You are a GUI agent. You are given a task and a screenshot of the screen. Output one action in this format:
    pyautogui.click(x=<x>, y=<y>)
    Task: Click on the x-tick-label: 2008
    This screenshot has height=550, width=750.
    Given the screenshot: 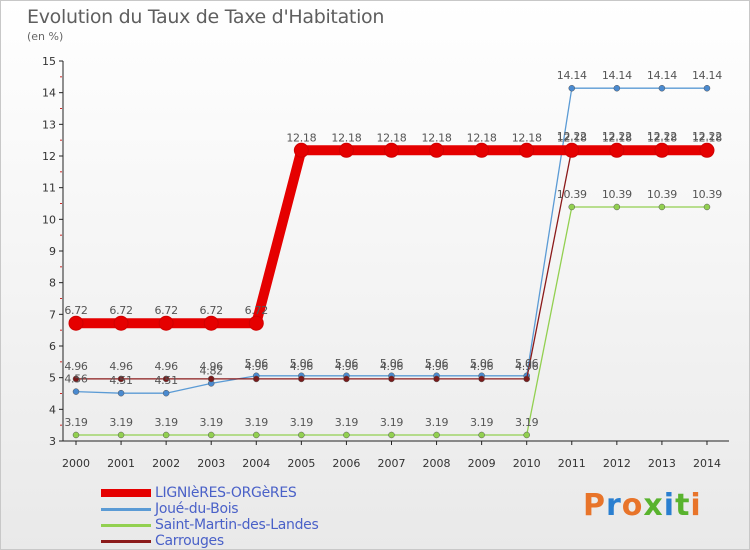 What is the action you would take?
    pyautogui.click(x=437, y=463)
    